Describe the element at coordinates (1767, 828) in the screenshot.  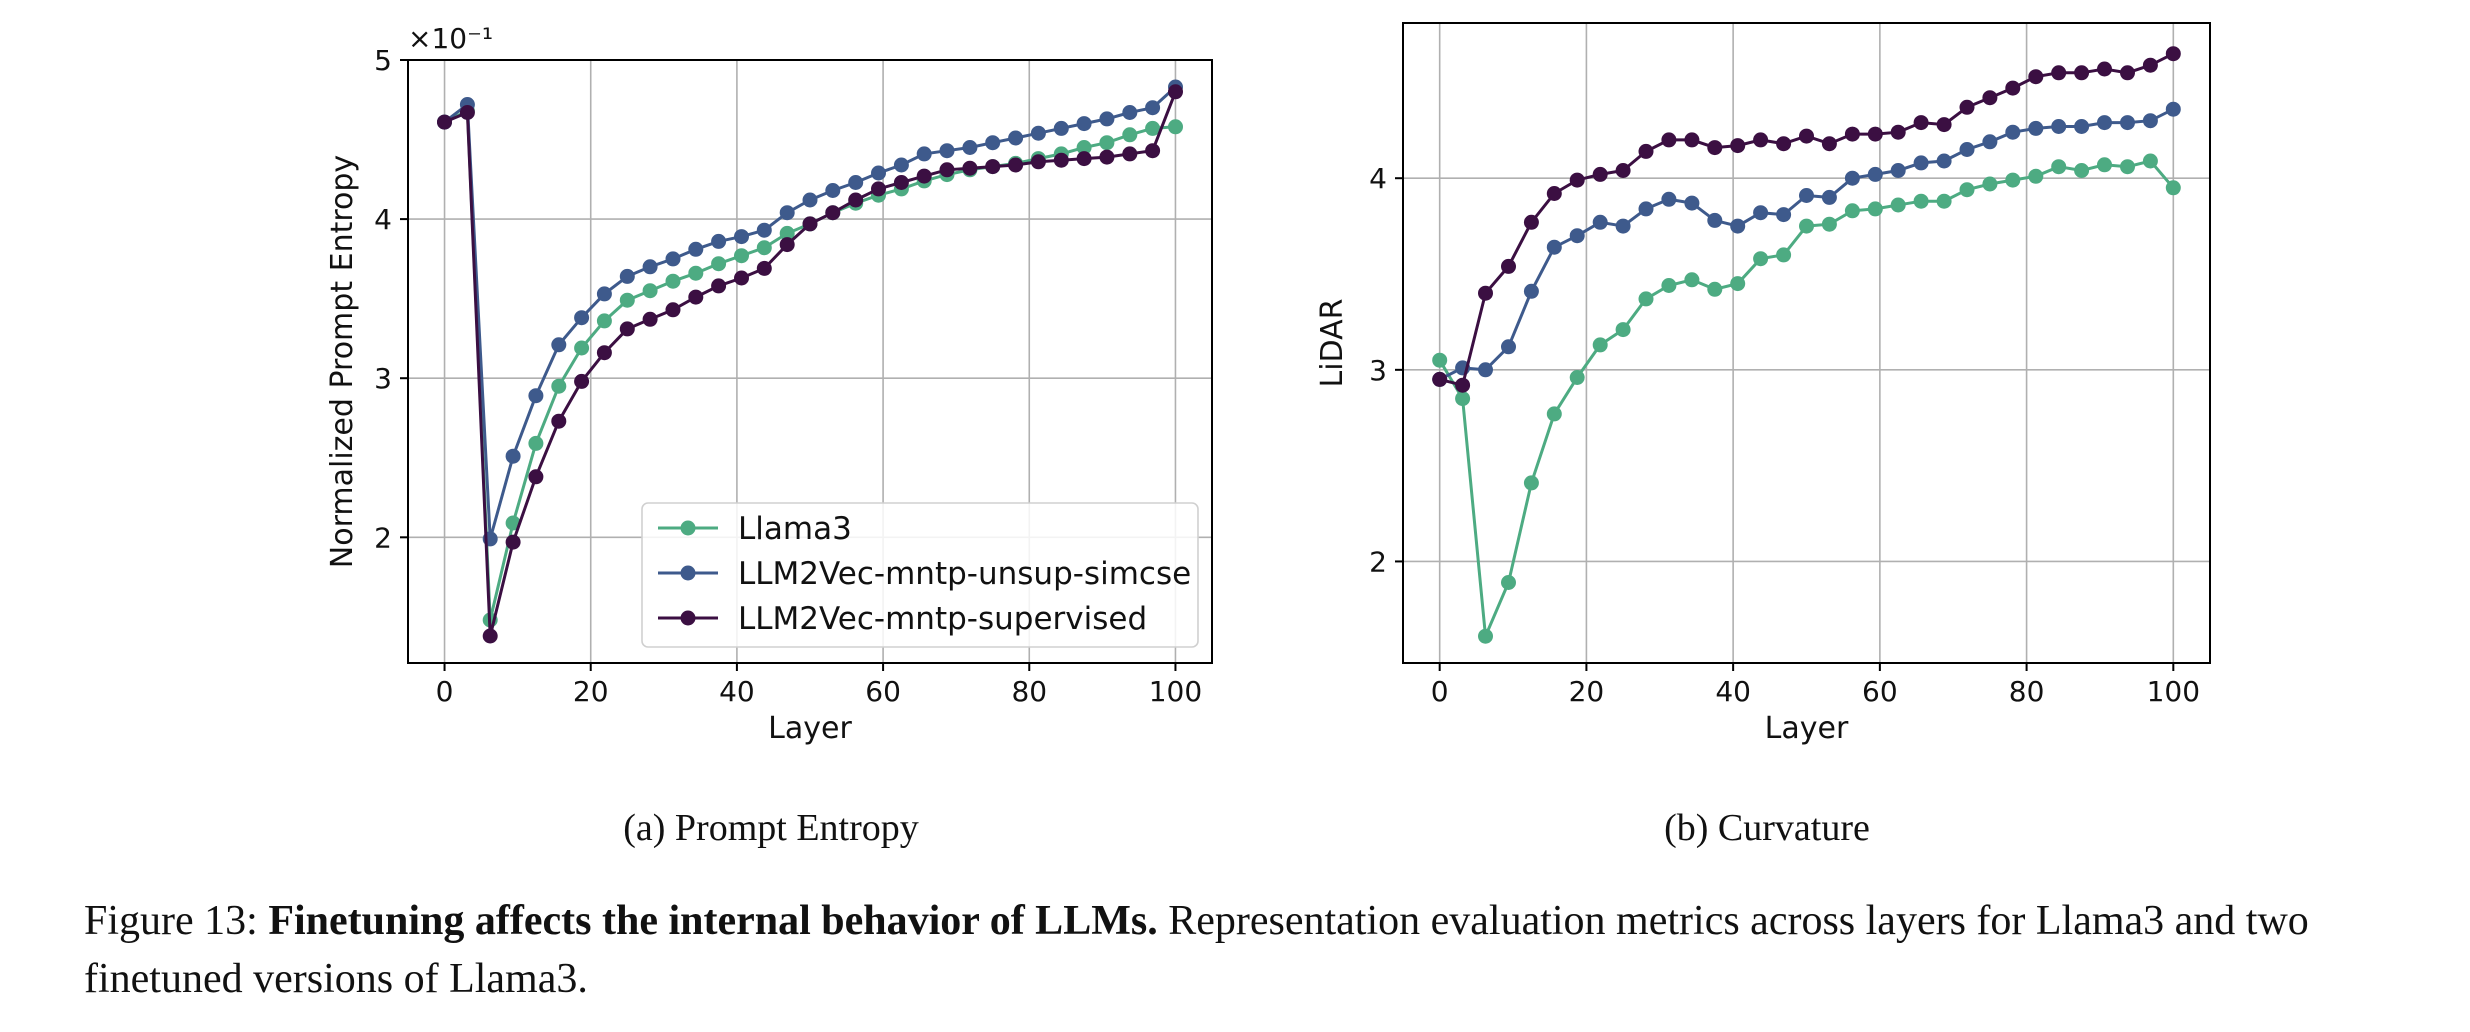
I see `subfigure-caption: (b) Curvature` at that location.